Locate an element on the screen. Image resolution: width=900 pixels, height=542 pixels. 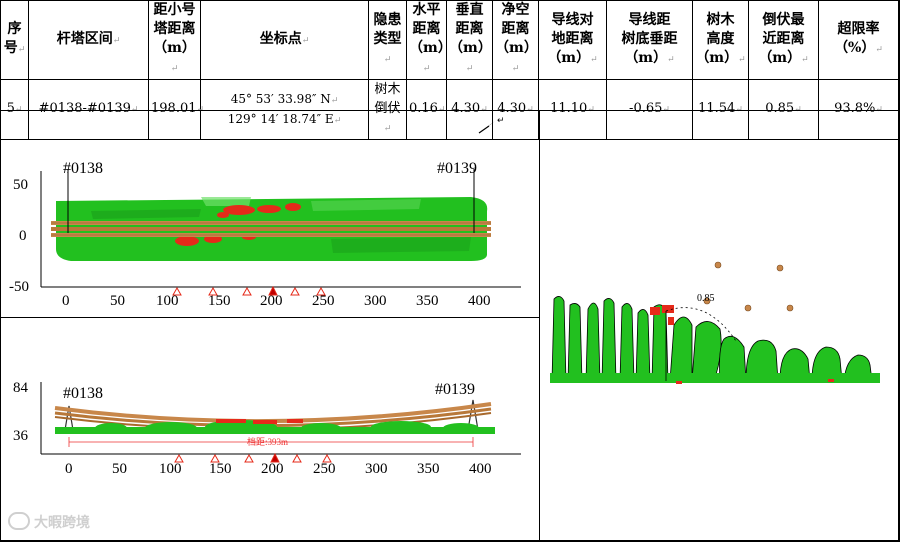
header-text: 导线对 is located at coordinates (572, 19).